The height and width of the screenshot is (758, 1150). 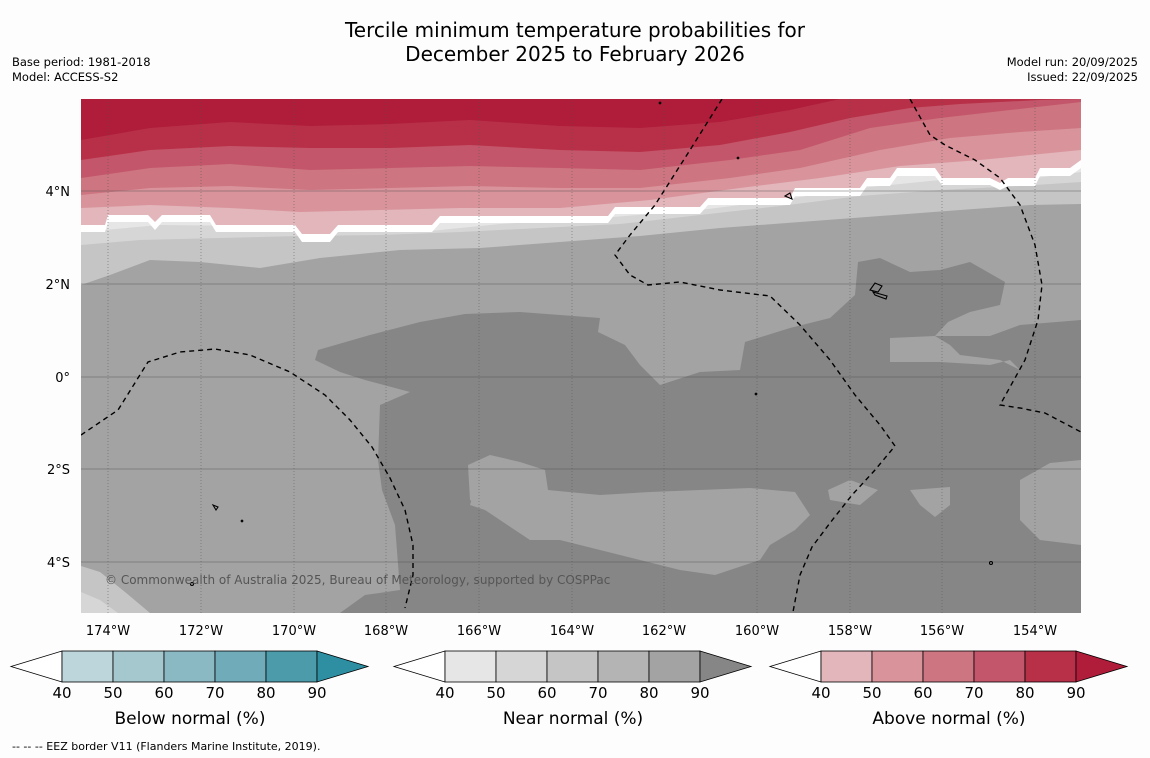 I want to click on lat-label: 2°N, so click(x=58, y=285).